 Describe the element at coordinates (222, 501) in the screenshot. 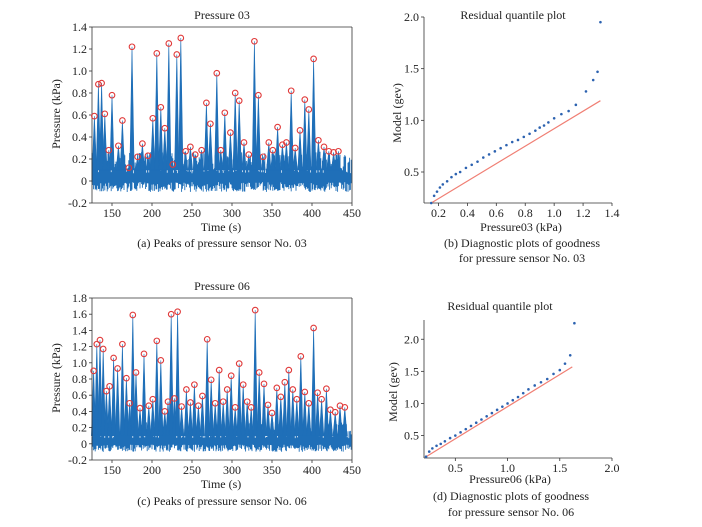

I see `panel-c-caption: (c) Peaks of pressure sensor No. 06` at that location.